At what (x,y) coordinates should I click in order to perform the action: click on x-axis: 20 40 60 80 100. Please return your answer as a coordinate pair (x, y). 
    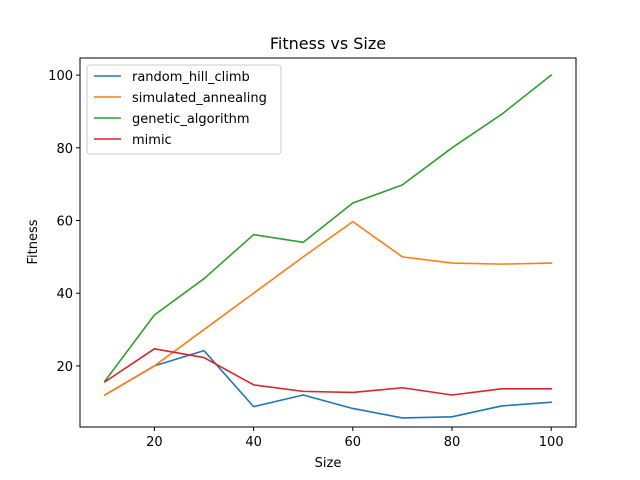
    Looking at the image, I should click on (355, 438).